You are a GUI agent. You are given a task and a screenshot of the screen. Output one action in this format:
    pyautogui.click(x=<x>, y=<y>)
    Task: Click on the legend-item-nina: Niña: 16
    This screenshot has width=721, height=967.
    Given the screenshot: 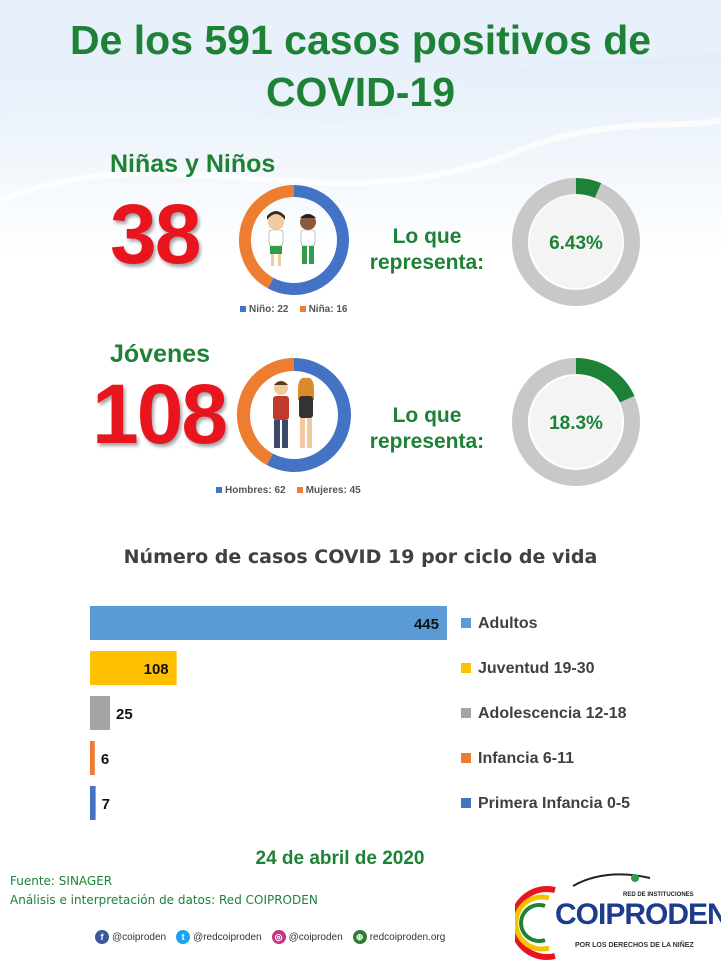 What is the action you would take?
    pyautogui.click(x=323, y=309)
    